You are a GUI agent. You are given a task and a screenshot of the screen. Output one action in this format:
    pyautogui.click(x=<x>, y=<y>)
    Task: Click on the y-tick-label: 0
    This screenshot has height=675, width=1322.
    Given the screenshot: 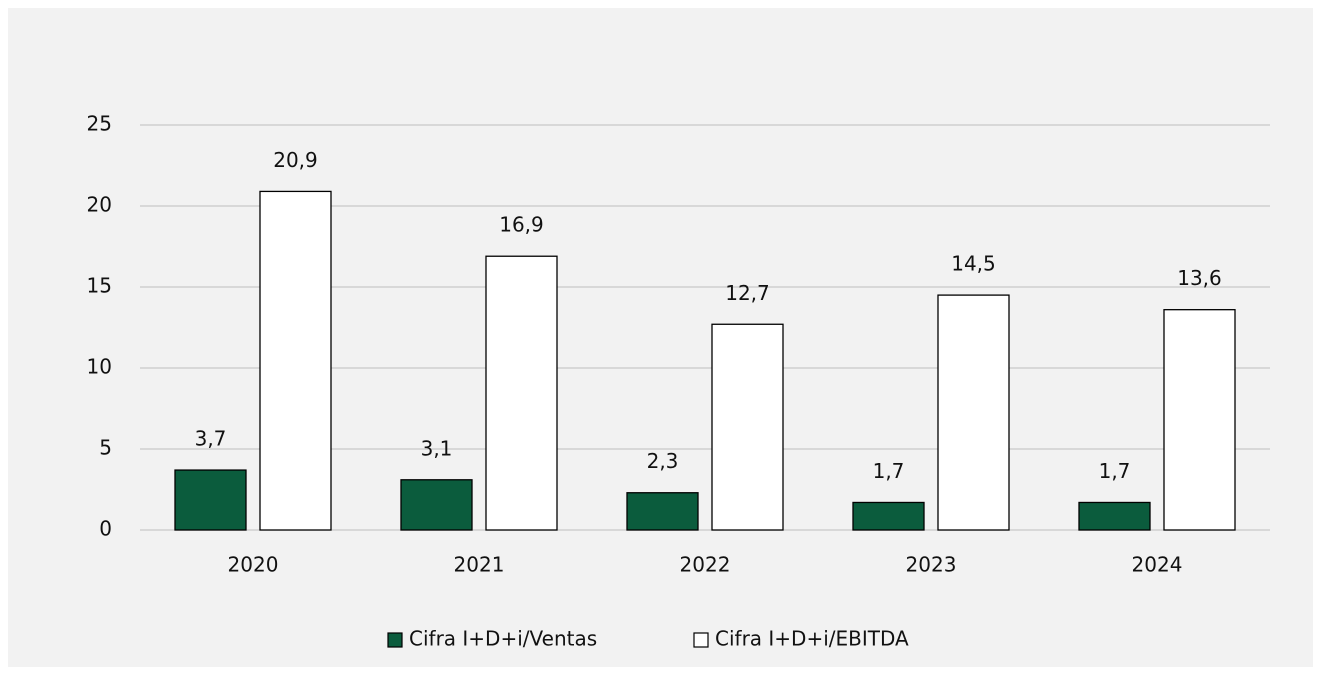 What is the action you would take?
    pyautogui.click(x=105, y=529)
    